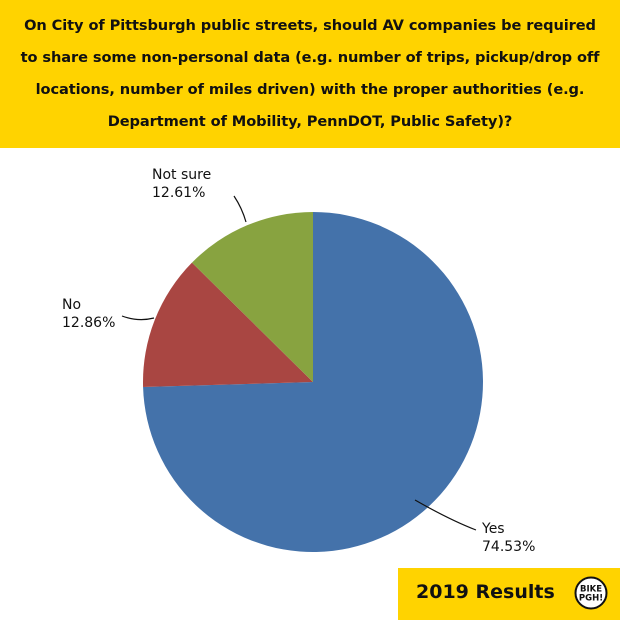 This screenshot has width=620, height=620. I want to click on label-not-sure: Not sure 12.61%, so click(181, 184).